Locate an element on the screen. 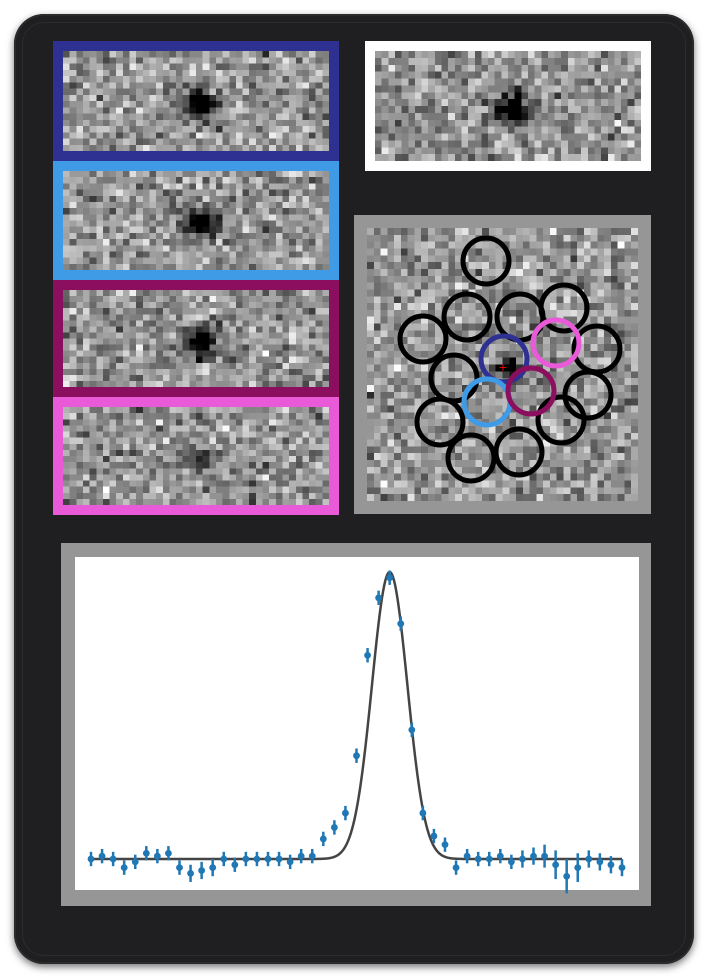  stamp-2-image is located at coordinates (196, 220).